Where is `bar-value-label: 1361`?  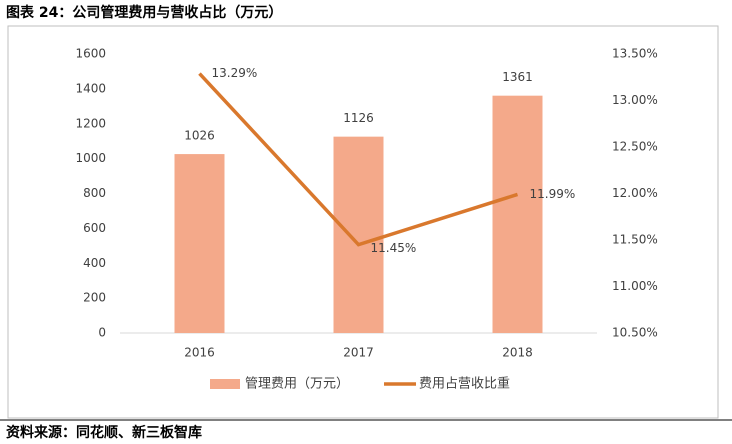 bar-value-label: 1361 is located at coordinates (517, 77).